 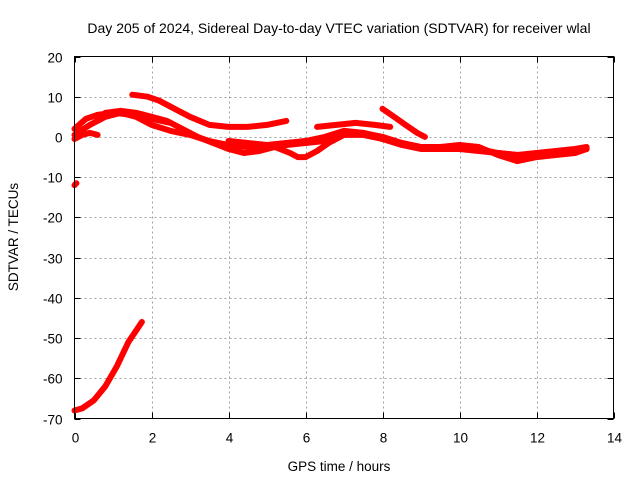 What do you see at coordinates (230, 438) in the screenshot?
I see `x-tick-label: 4` at bounding box center [230, 438].